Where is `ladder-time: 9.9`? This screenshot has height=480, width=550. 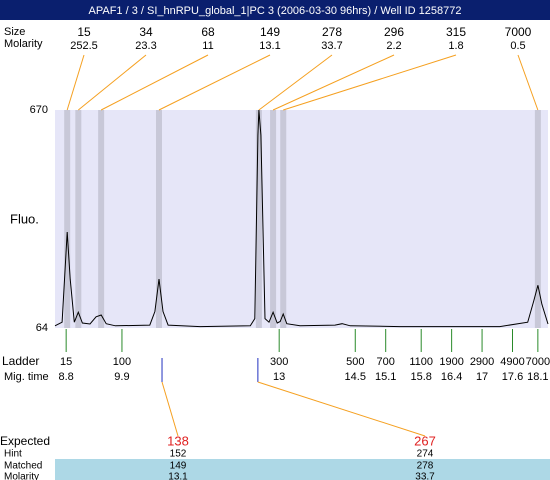 ladder-time: 9.9 is located at coordinates (121, 377).